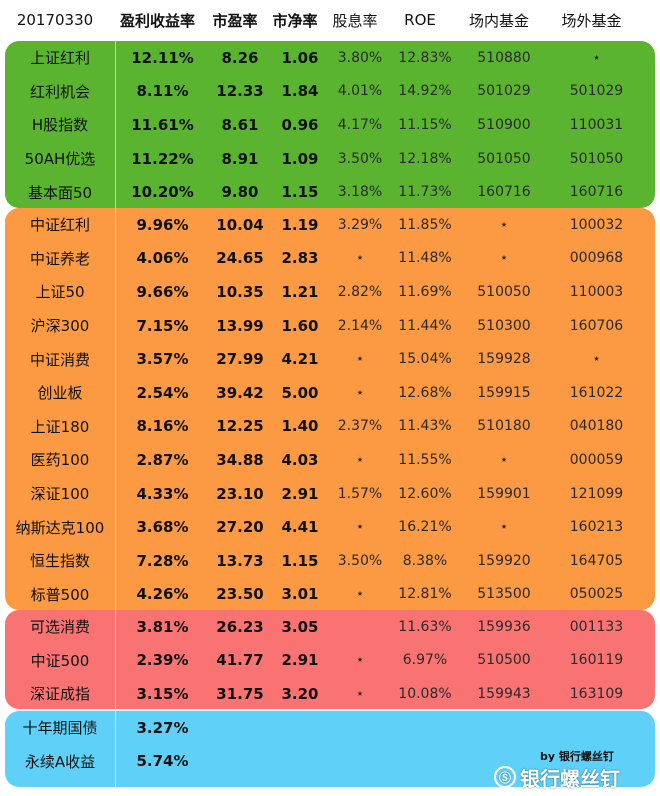 The width and height of the screenshot is (660, 796). I want to click on cell-otc-fund: 161022, so click(596, 392).